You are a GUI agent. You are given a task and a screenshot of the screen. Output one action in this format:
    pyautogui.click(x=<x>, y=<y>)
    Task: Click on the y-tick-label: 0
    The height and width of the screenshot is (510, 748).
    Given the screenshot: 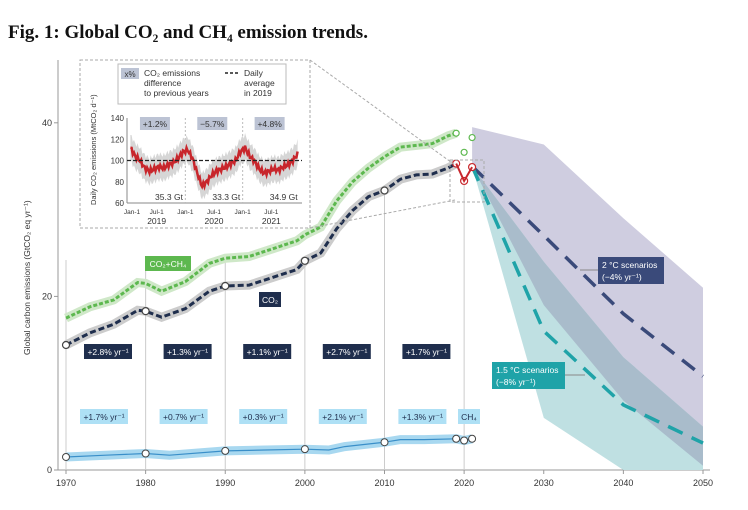 What is the action you would take?
    pyautogui.click(x=49, y=470)
    